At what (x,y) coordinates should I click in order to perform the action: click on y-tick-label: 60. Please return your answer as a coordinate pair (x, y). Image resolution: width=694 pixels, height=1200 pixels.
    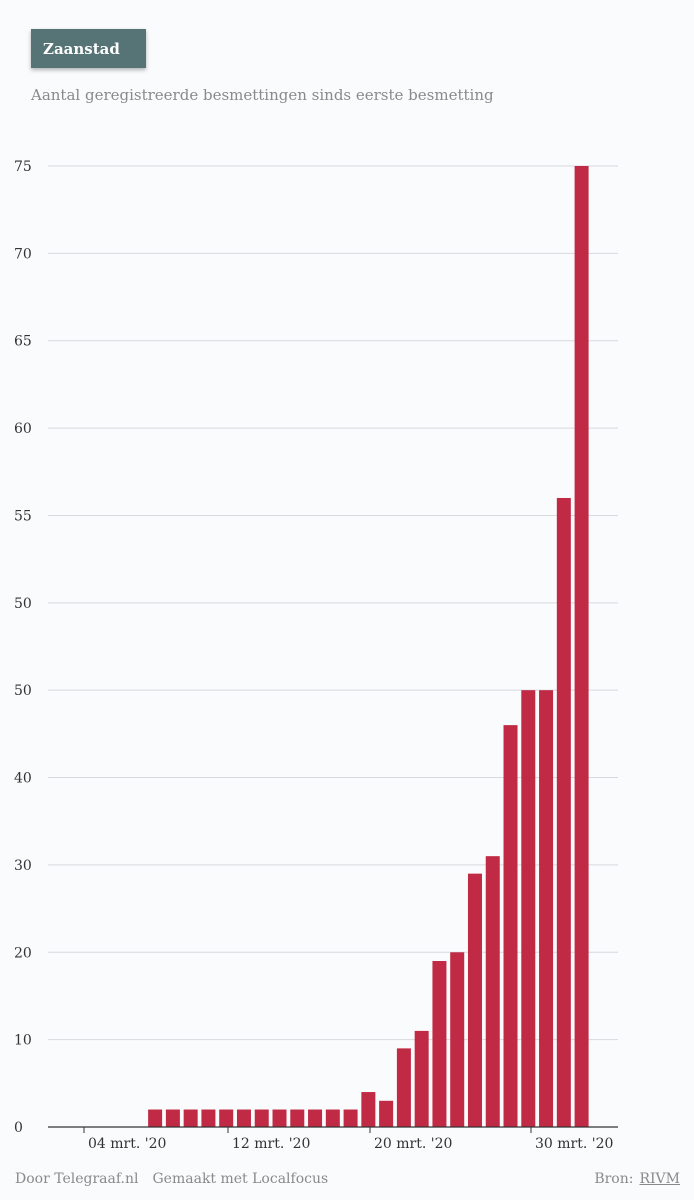
    Looking at the image, I should click on (23, 429).